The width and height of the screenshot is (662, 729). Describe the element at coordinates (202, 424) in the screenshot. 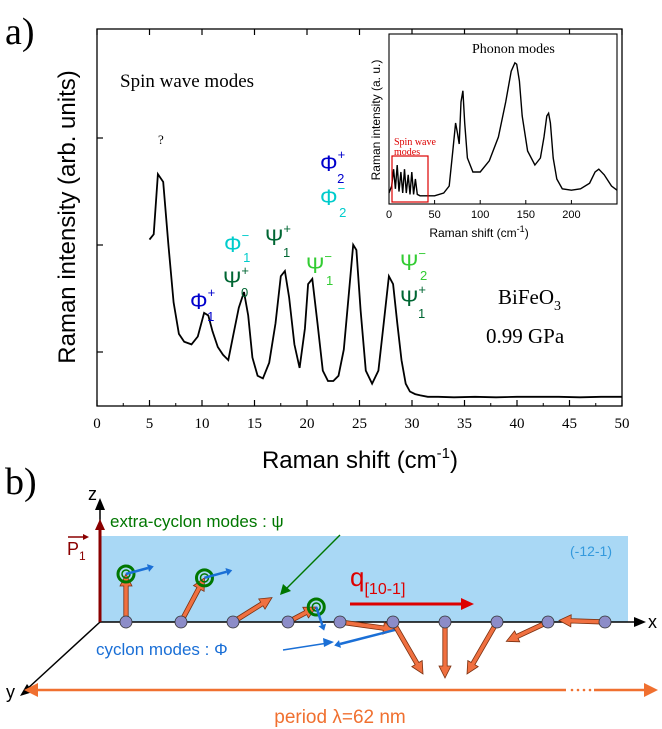

I see `main-x-tick-label: 10` at that location.